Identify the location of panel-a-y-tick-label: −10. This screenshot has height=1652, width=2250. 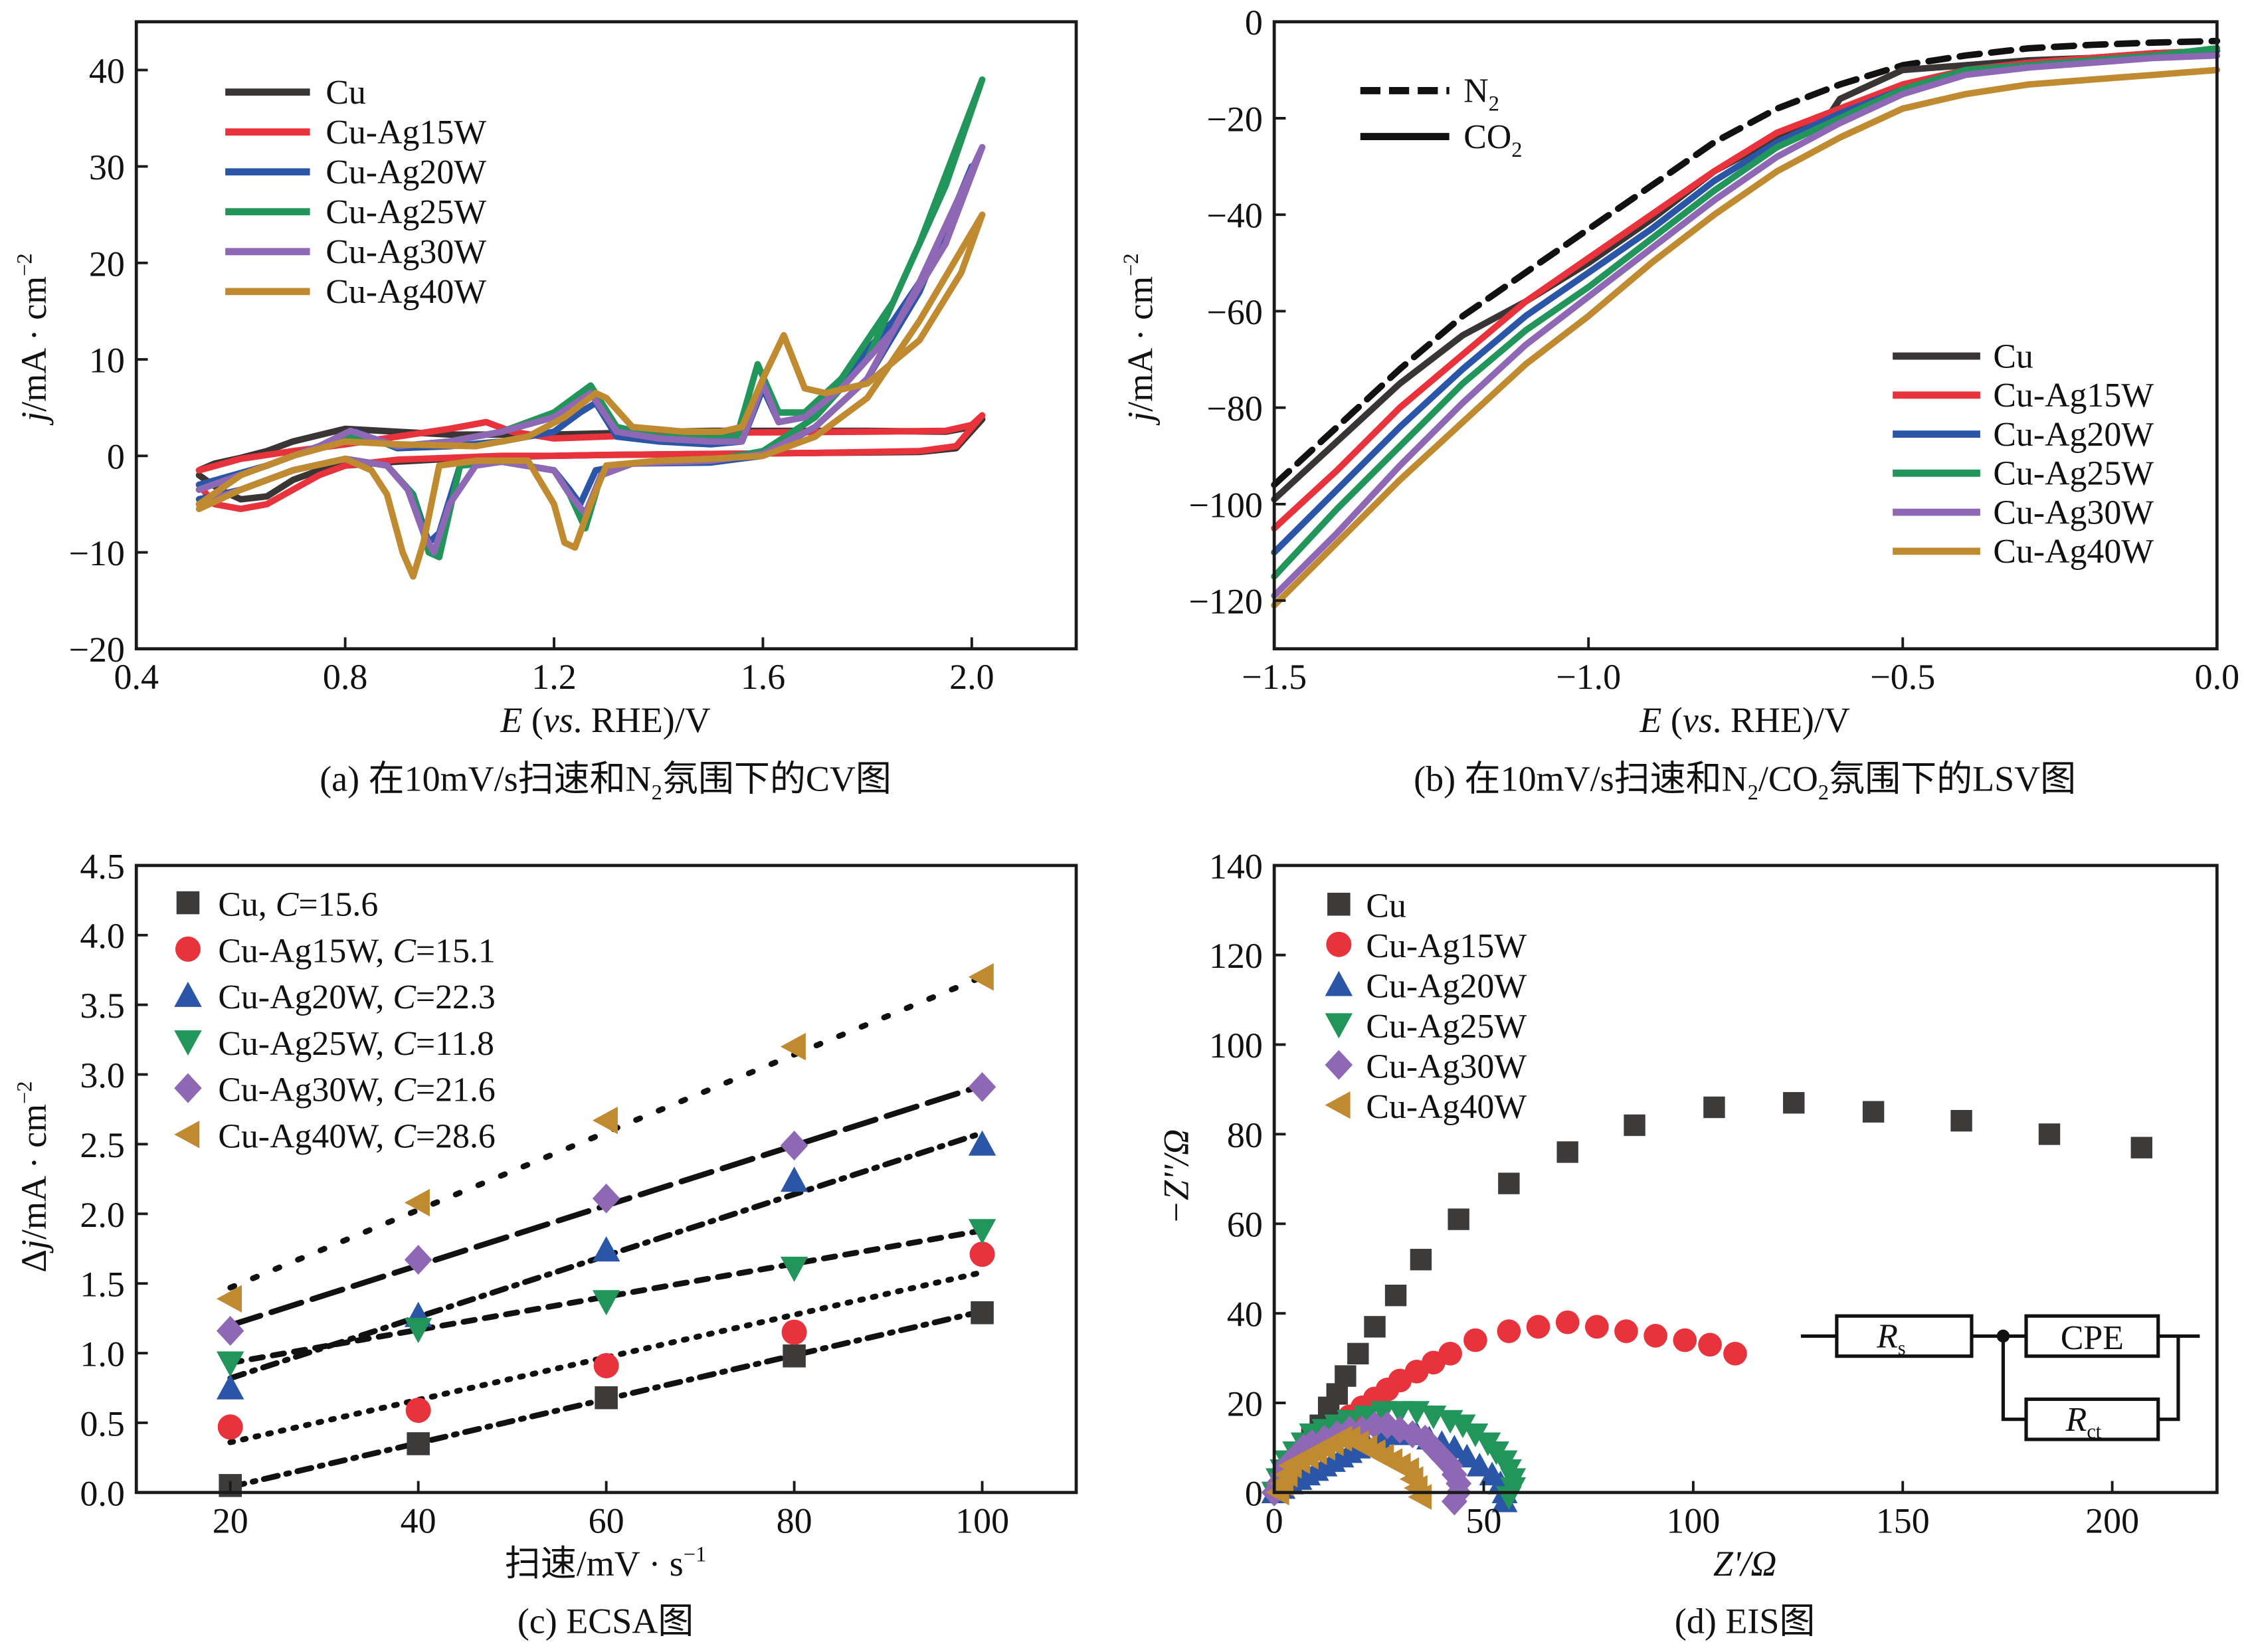
(96, 553).